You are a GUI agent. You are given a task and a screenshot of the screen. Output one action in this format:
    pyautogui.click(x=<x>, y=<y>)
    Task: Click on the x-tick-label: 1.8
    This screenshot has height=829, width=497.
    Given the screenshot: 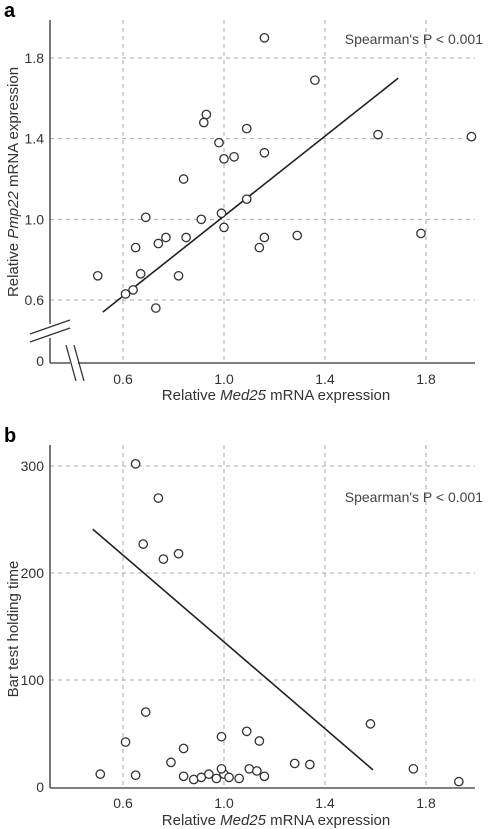 What is the action you would take?
    pyautogui.click(x=426, y=803)
    